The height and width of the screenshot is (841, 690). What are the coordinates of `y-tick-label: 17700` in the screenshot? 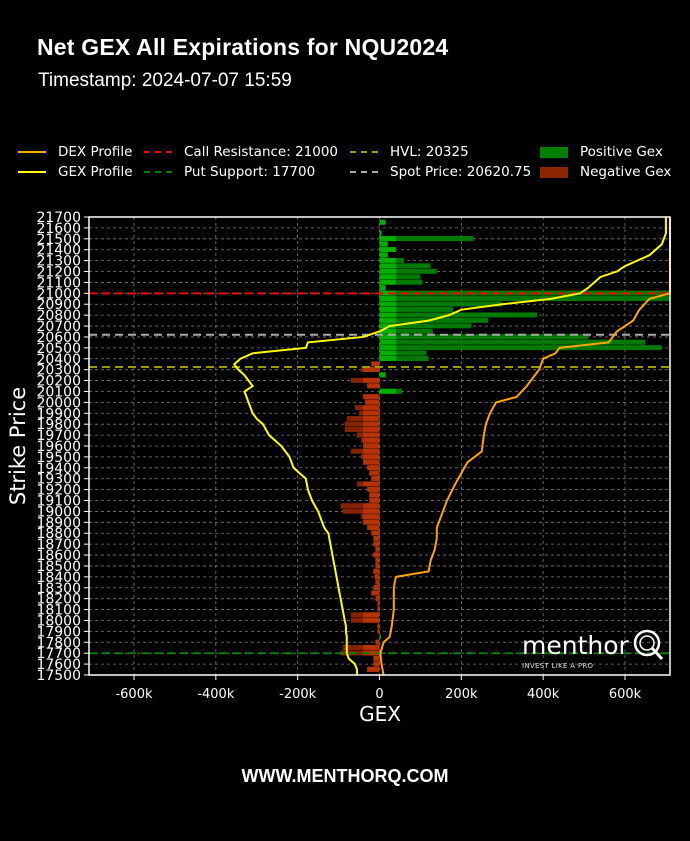 It's located at (58, 654).